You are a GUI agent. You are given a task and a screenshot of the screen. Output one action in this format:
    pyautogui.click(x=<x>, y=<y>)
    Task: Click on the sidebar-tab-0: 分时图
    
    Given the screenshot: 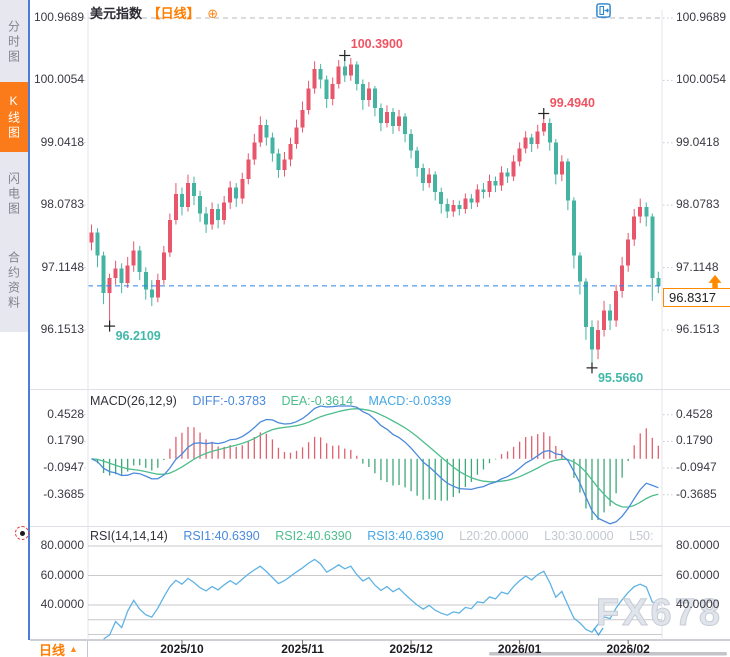 What is the action you would take?
    pyautogui.click(x=13, y=42)
    